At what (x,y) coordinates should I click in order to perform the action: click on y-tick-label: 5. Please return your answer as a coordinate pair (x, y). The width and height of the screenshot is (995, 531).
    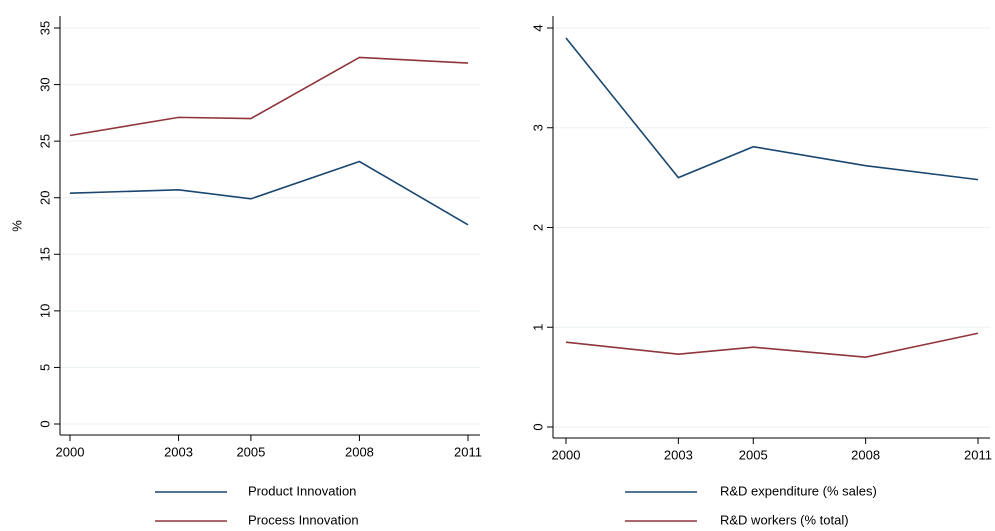
    Looking at the image, I should click on (44, 367).